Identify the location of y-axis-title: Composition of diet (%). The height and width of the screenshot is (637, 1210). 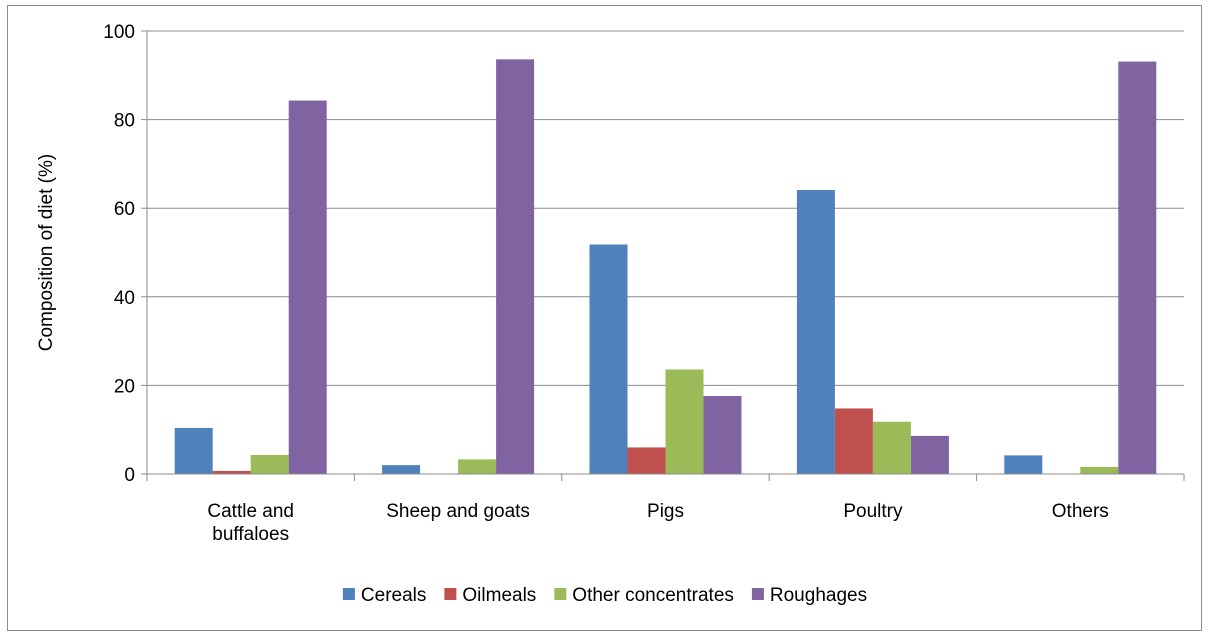
(46, 252).